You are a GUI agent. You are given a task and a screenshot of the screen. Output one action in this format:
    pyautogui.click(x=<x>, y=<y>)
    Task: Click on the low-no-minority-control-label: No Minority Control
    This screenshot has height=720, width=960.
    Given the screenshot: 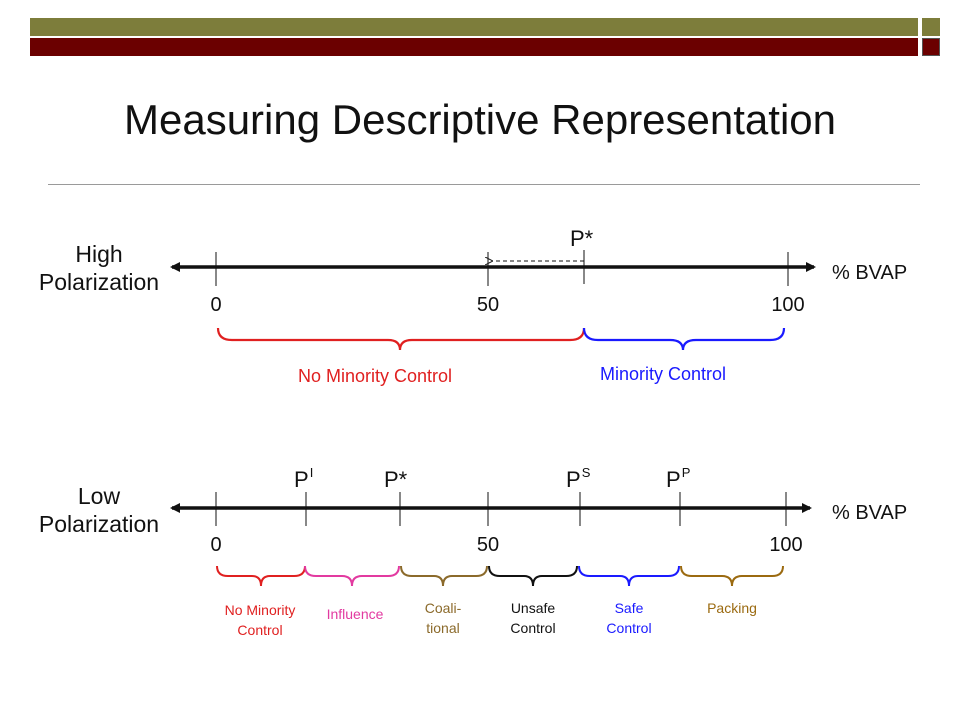 What is the action you would take?
    pyautogui.click(x=260, y=620)
    